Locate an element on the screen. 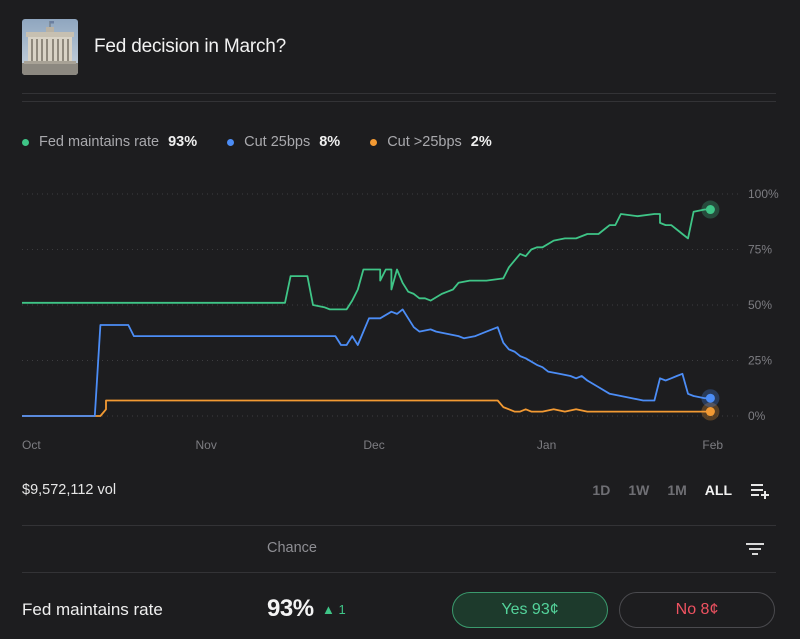  time-range-selector: 1D 1W 1M ALL is located at coordinates (681, 490).